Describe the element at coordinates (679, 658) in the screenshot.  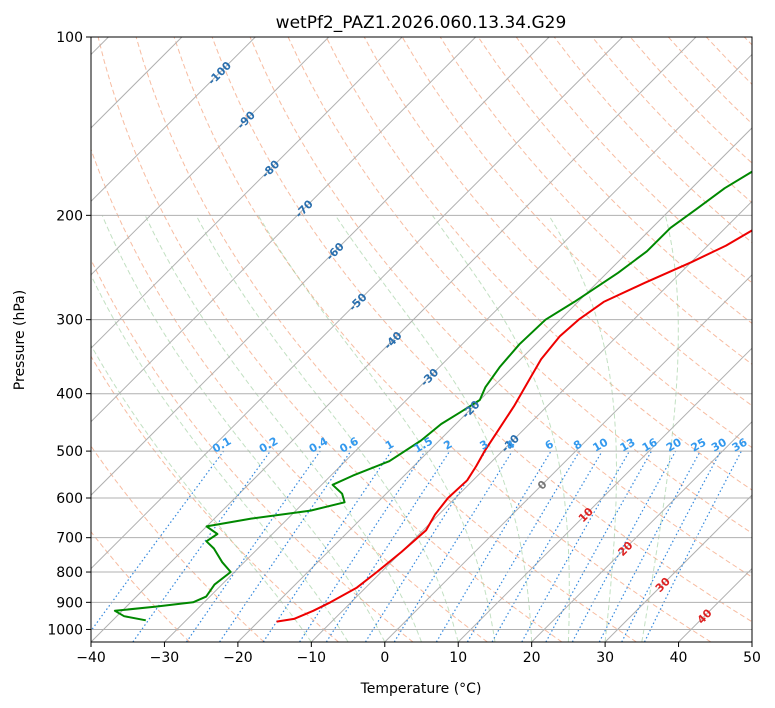
I see `x-tick-label: 40` at that location.